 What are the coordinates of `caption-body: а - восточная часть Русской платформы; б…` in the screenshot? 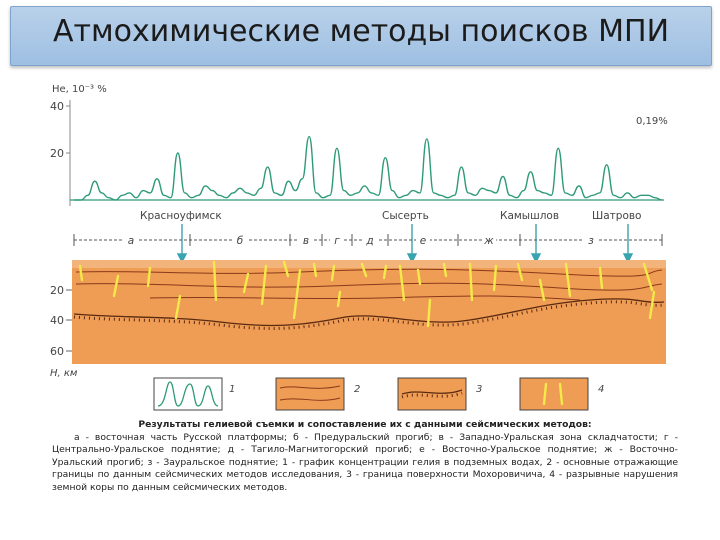 It's located at (365, 462).